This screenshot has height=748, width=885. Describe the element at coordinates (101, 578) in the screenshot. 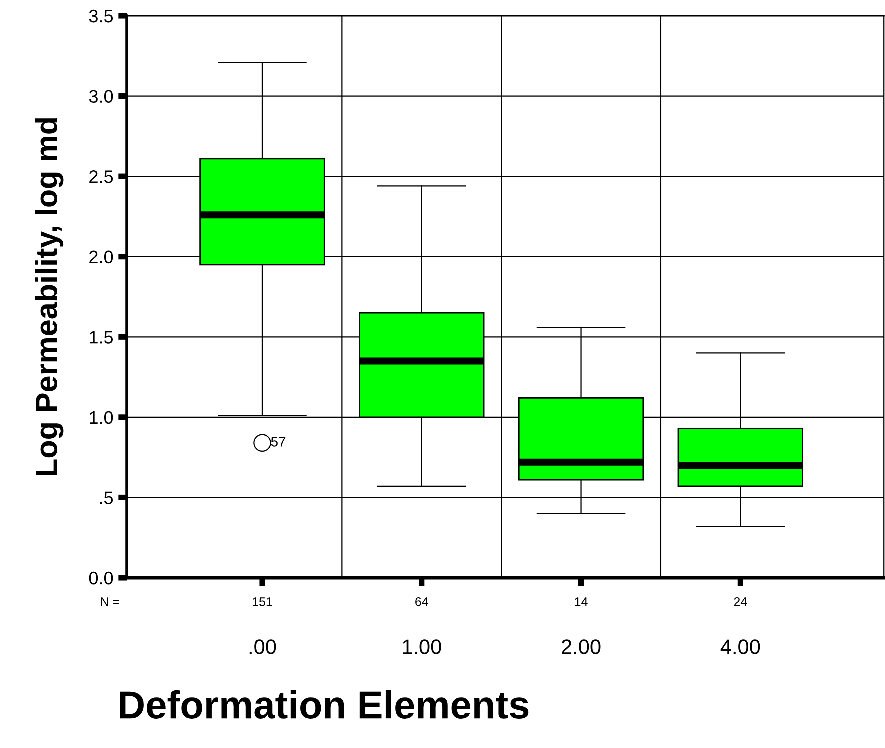

I see `y-tick-label: 0.0` at that location.